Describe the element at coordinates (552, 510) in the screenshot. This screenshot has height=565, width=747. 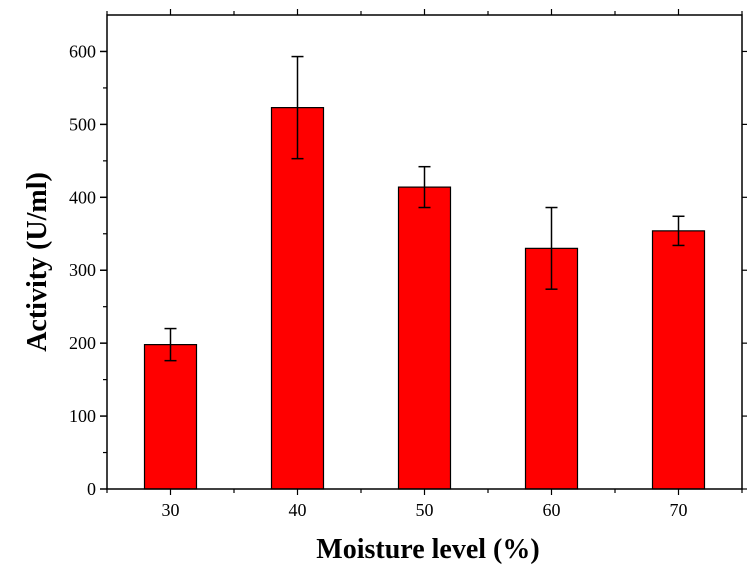
I see `x-tick-label-60: 60` at that location.